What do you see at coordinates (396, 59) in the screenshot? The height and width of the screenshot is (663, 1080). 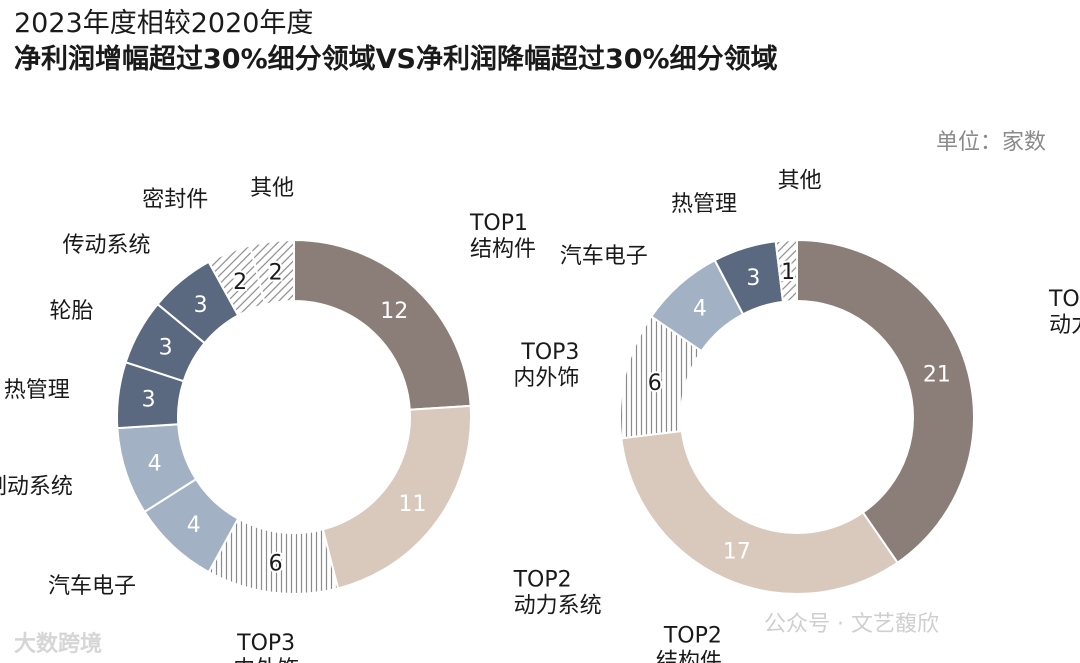 I see `title-line-2: 净利润增幅超过30%细分领域VS净利润降幅超过30%细分领域` at bounding box center [396, 59].